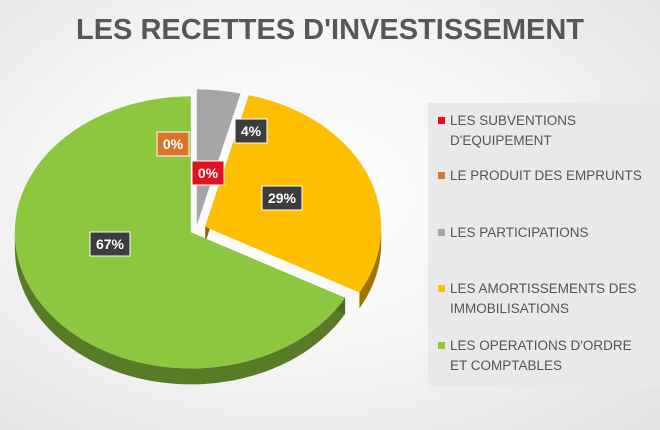  What do you see at coordinates (441, 345) in the screenshot?
I see `legend-swatch-operations` at bounding box center [441, 345].